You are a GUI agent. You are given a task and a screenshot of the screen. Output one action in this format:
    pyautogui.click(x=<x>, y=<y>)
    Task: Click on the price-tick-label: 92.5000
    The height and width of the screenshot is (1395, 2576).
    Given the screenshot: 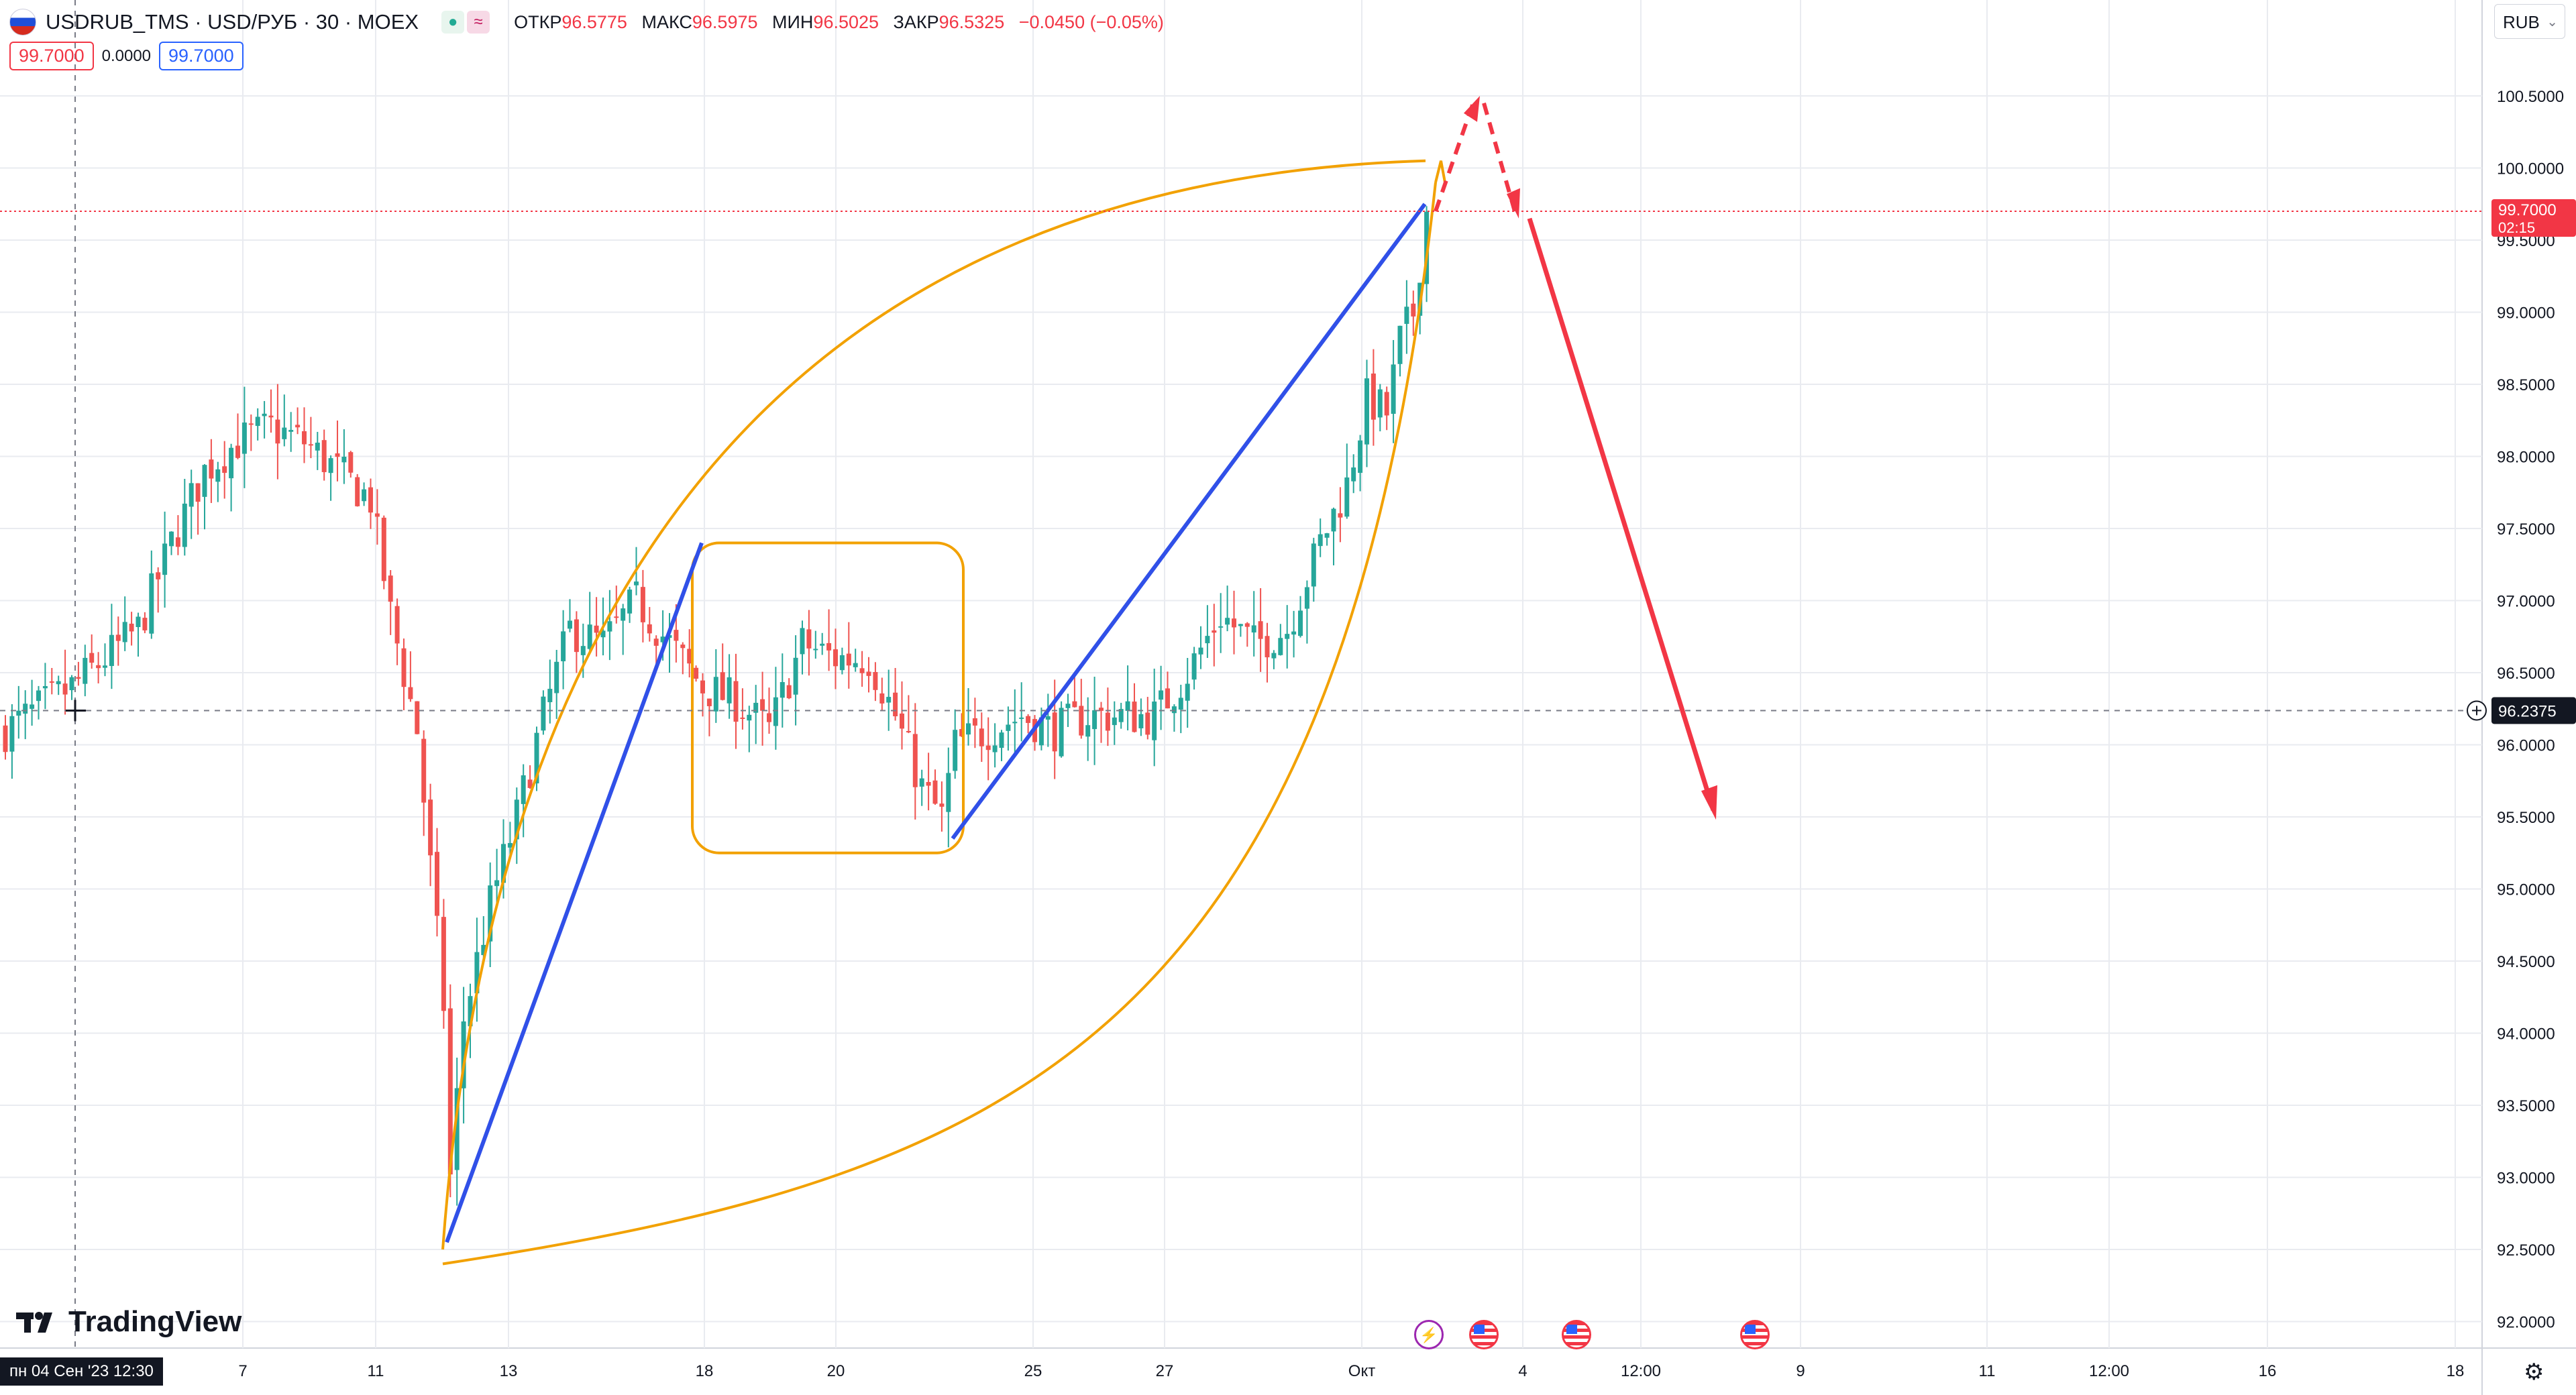 What is the action you would take?
    pyautogui.click(x=2526, y=1250)
    